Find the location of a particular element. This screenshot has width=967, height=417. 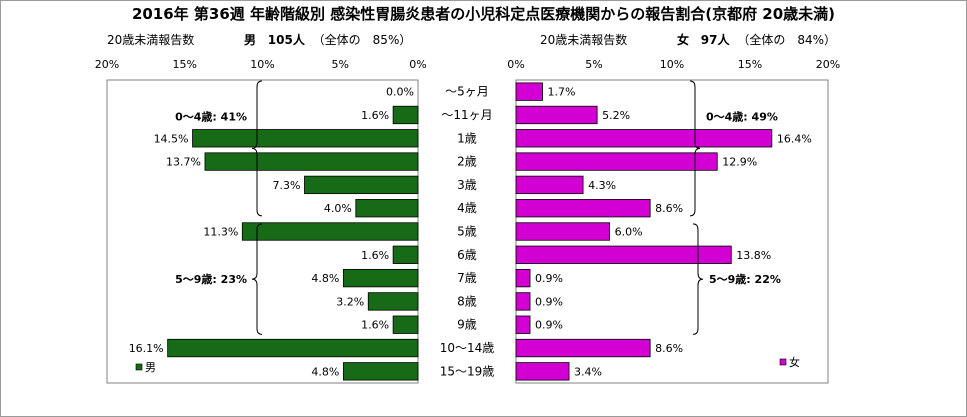

left-x-tick-label: 20% is located at coordinates (107, 64).